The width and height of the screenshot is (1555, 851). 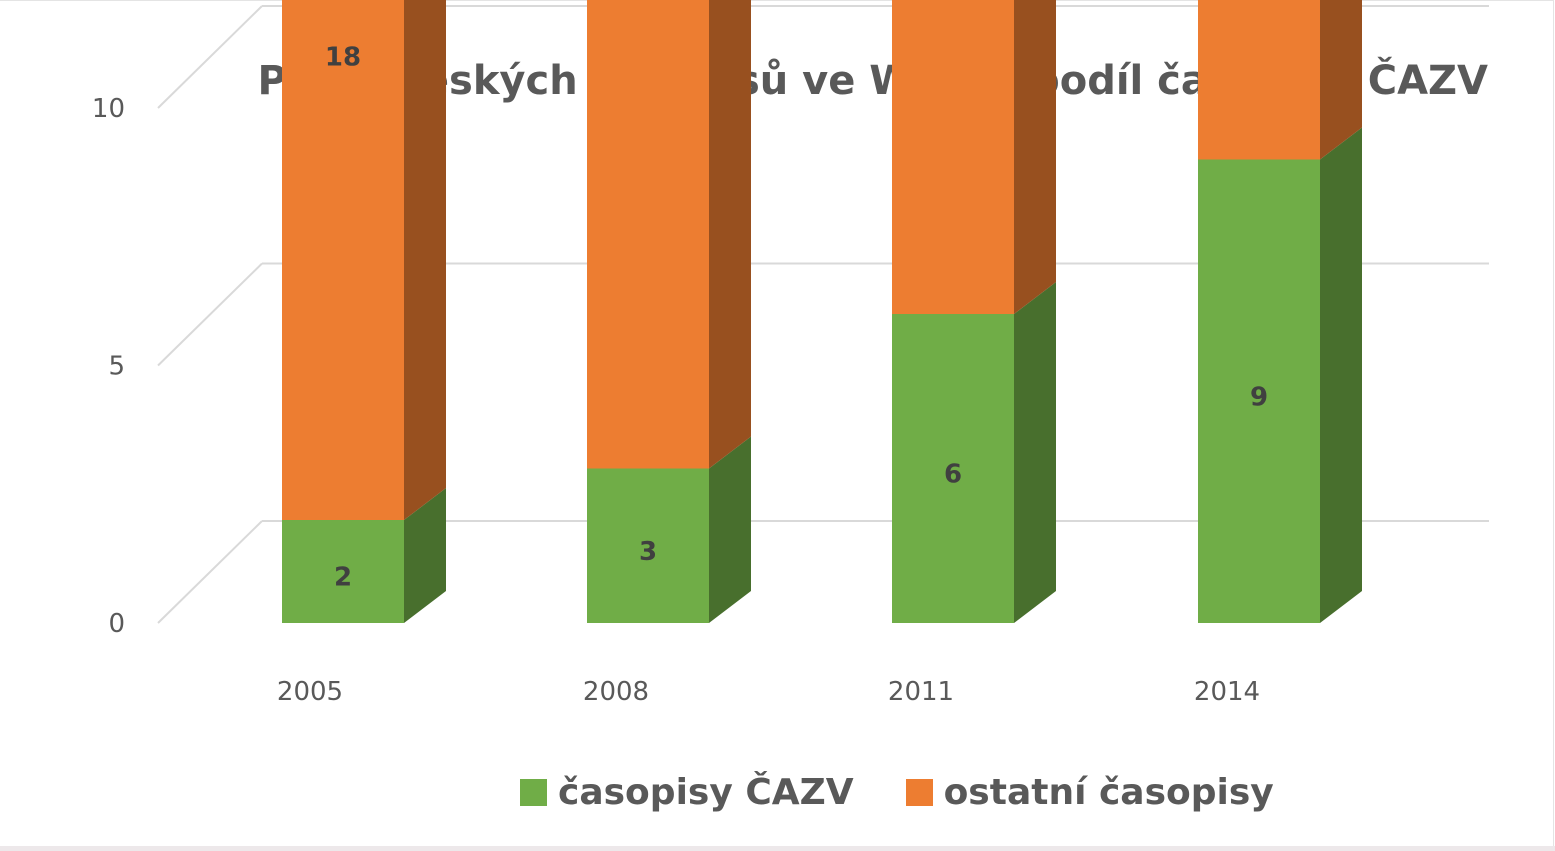 I want to click on bar-side-2014-s0, so click(x=1341, y=375).